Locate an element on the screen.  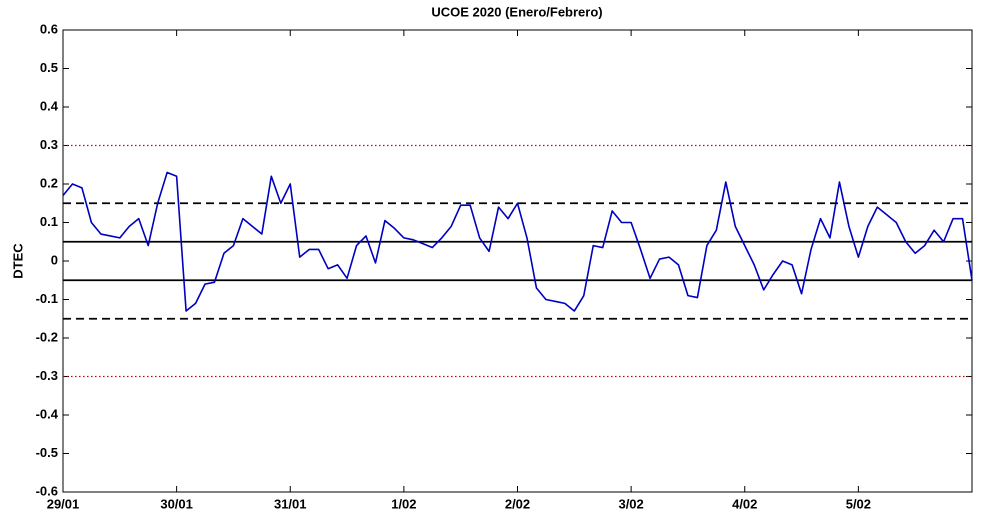
y-tick-label: 0.4 is located at coordinates (49, 105).